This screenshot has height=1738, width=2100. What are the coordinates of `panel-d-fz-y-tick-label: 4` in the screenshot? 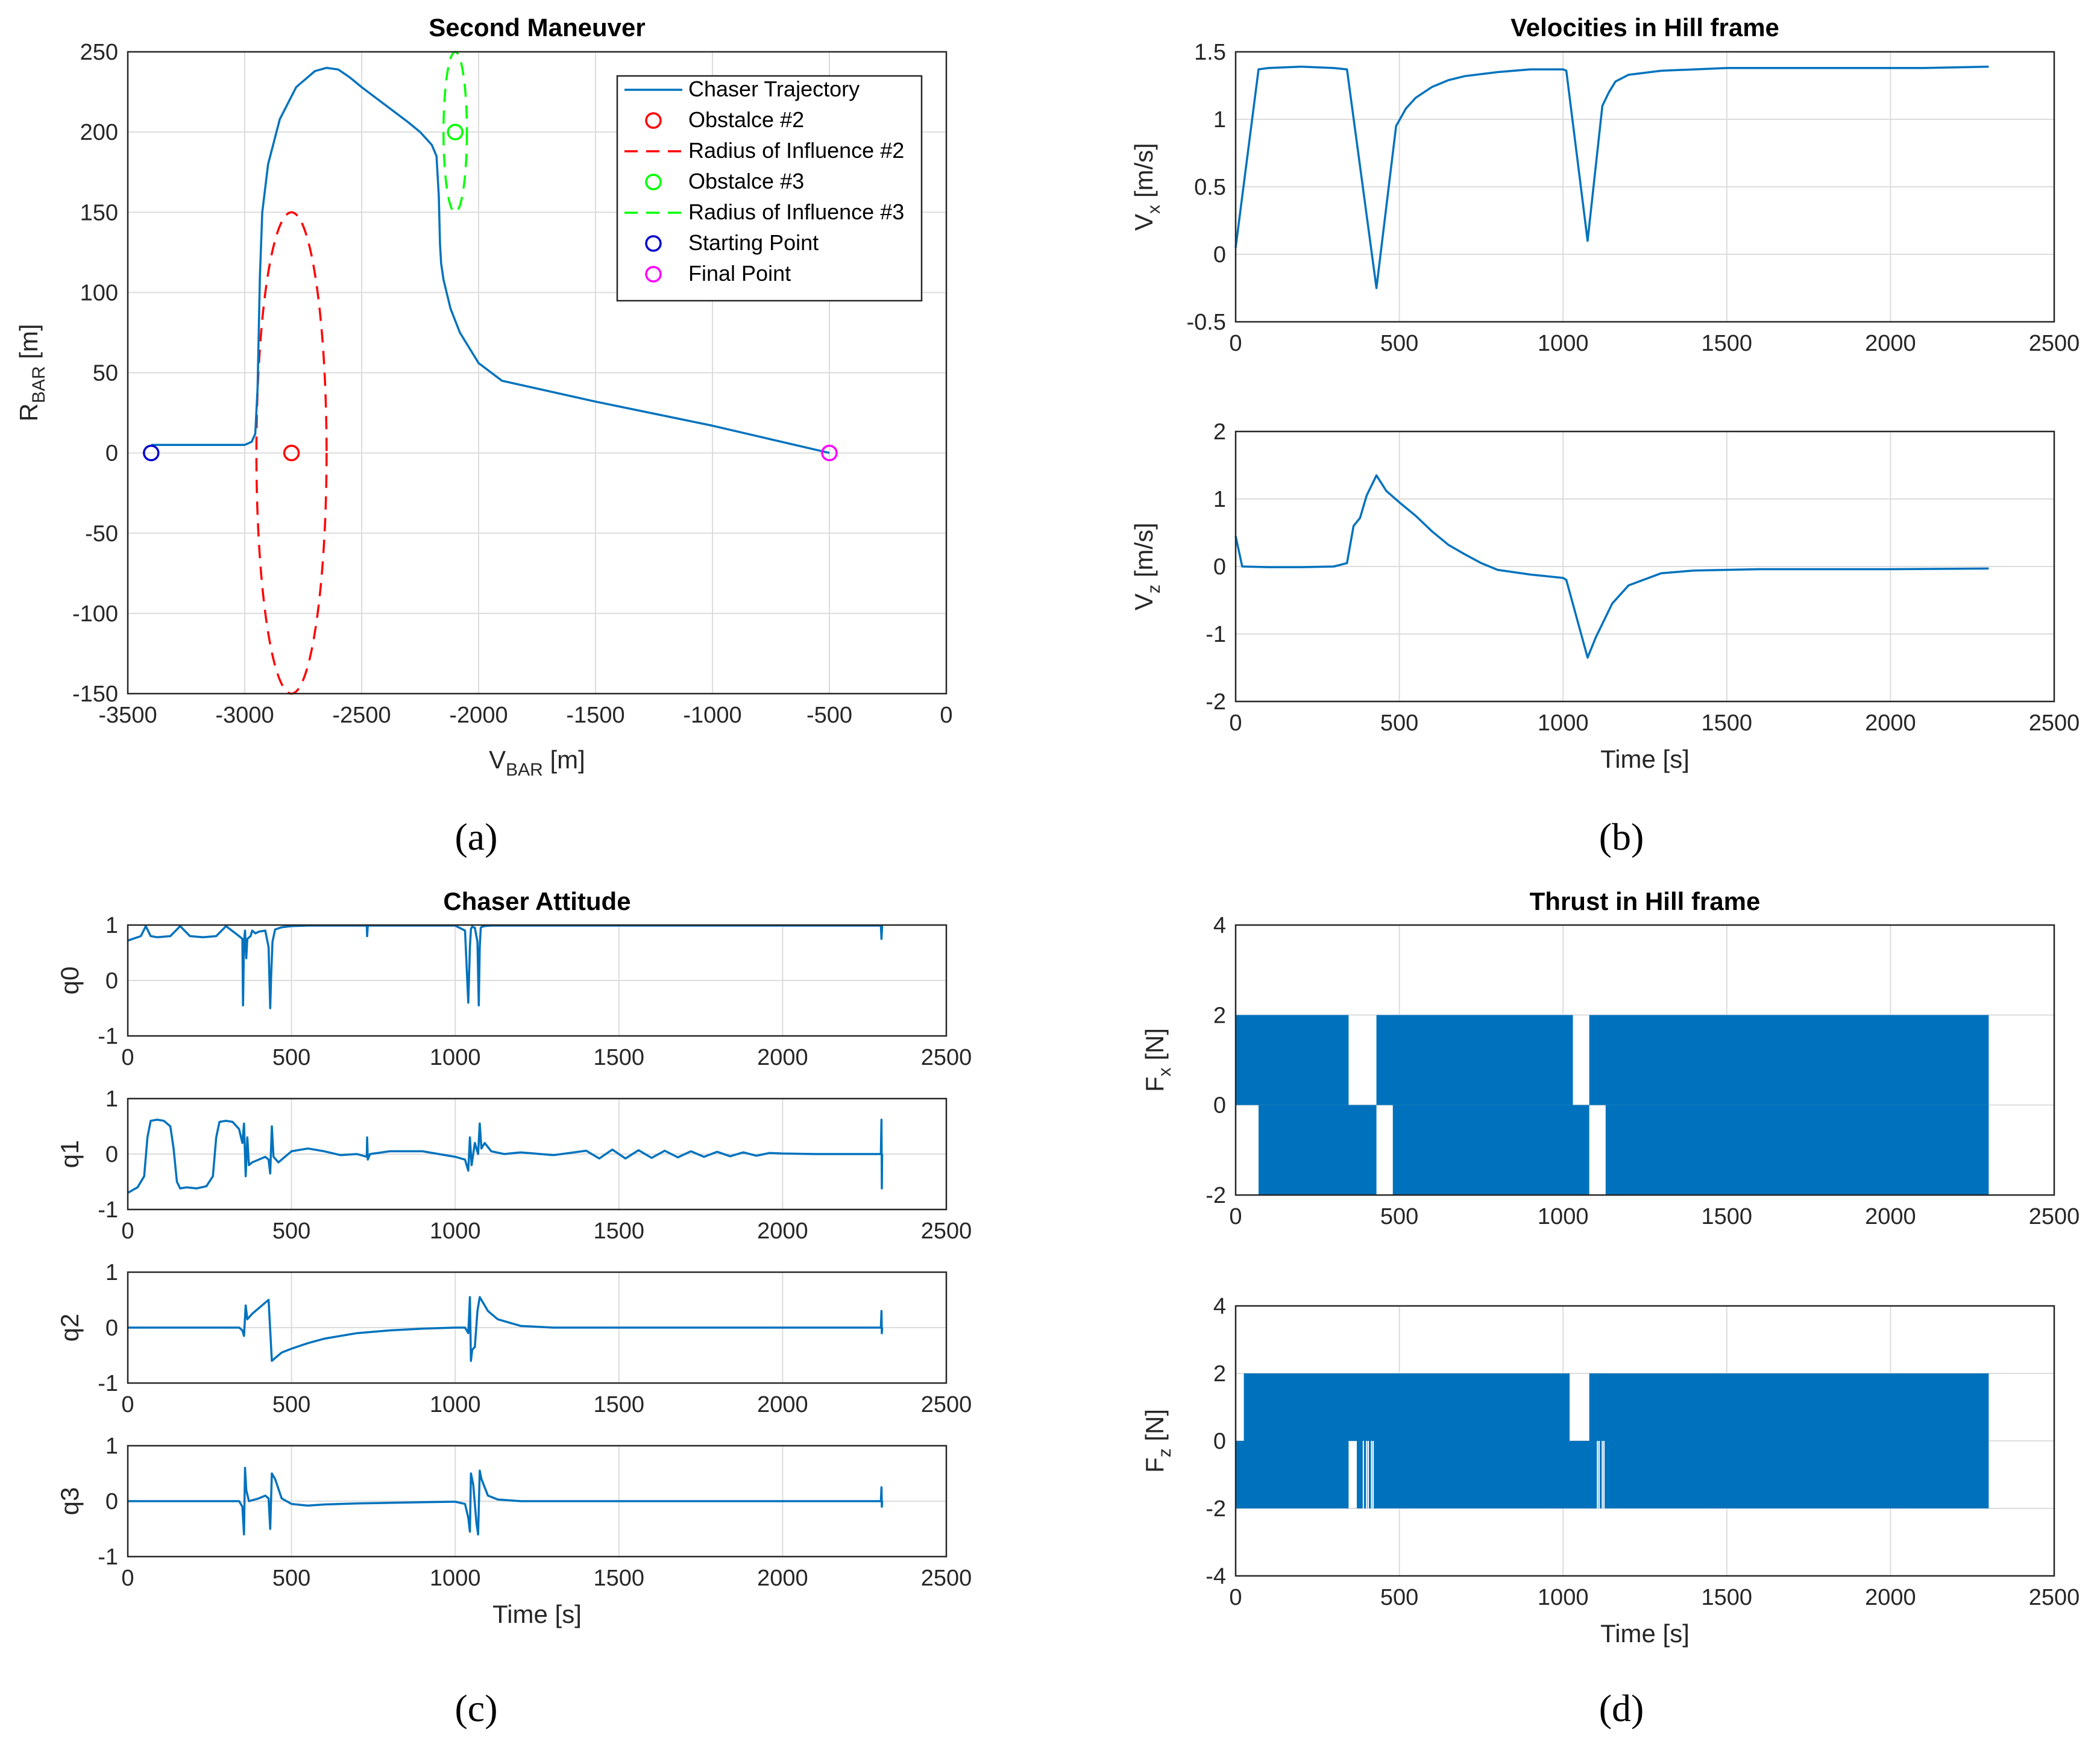 It's located at (1219, 1306).